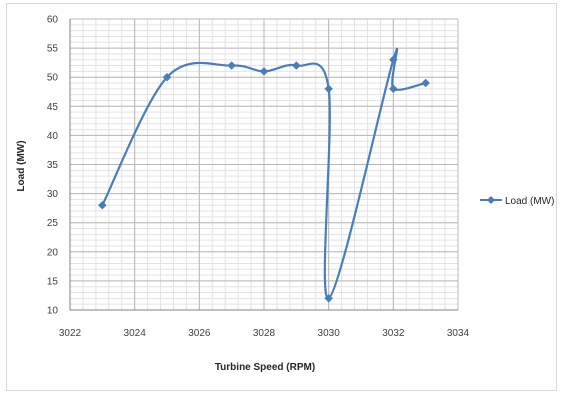  I want to click on y-tick-label: 45, so click(53, 107).